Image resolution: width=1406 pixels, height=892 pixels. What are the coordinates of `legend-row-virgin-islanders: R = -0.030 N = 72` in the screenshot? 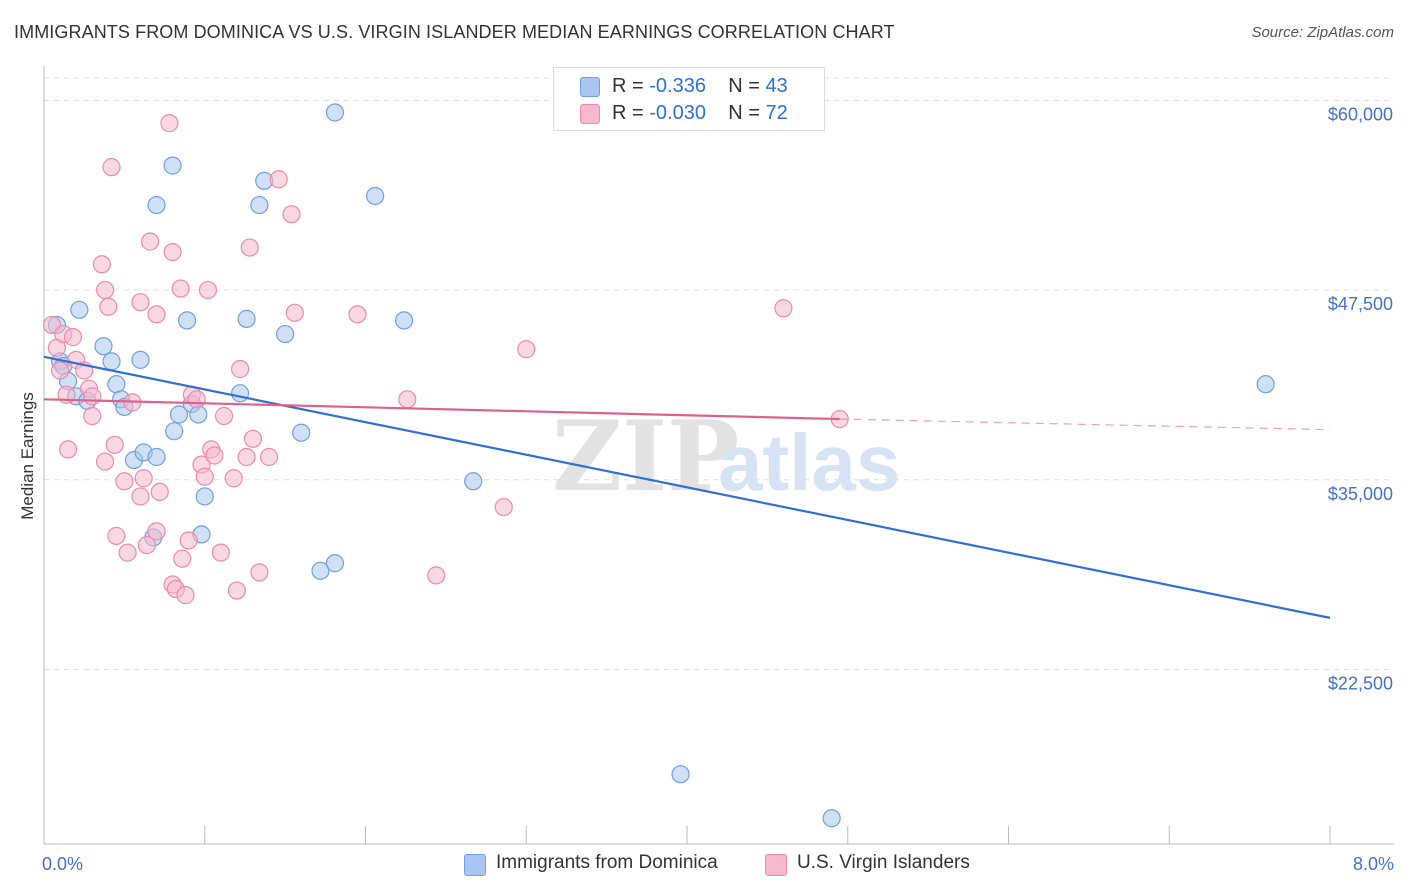 It's located at (689, 114).